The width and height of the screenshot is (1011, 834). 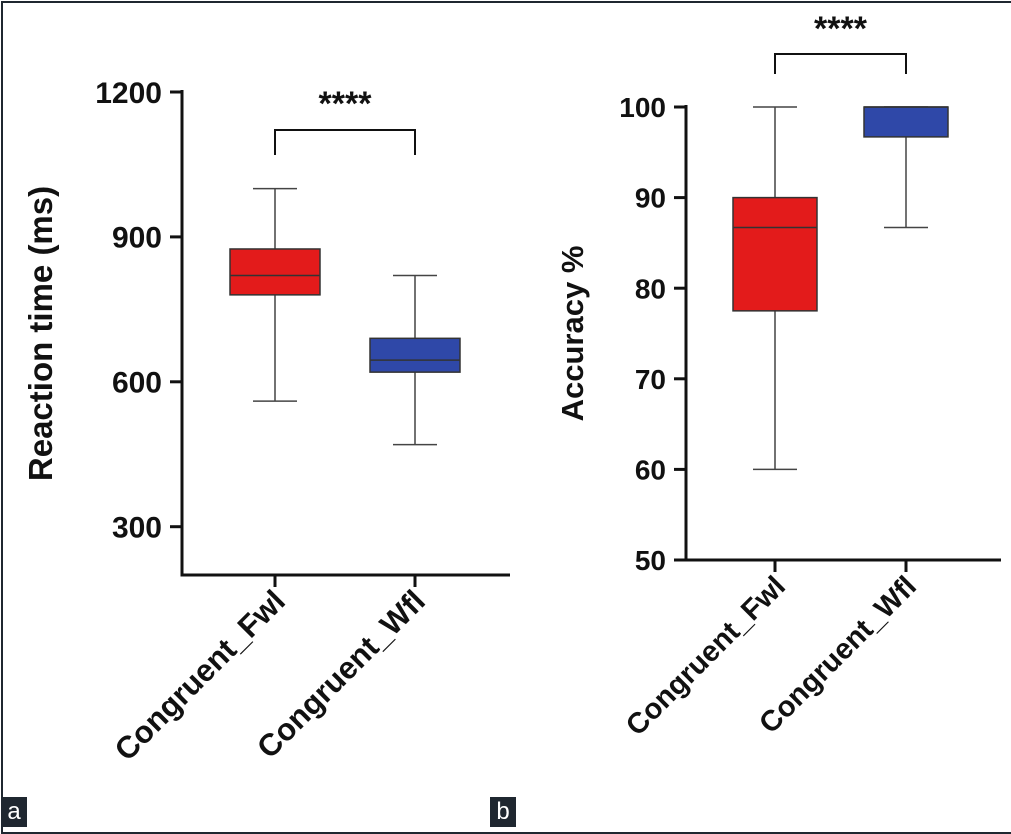 What do you see at coordinates (128, 93) in the screenshot?
I see `y-tick-label: 1200` at bounding box center [128, 93].